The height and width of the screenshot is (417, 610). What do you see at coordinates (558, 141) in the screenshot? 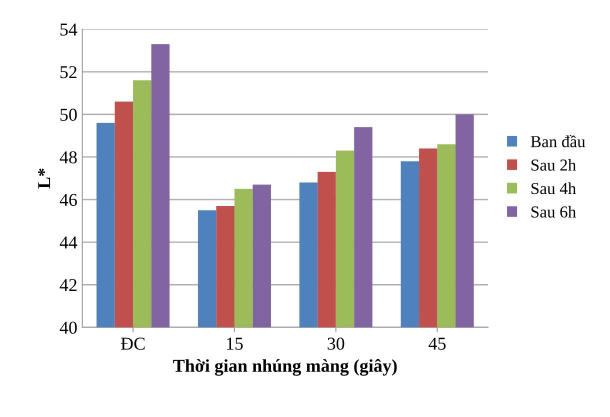
I see `legend-label: Ban đầu` at bounding box center [558, 141].